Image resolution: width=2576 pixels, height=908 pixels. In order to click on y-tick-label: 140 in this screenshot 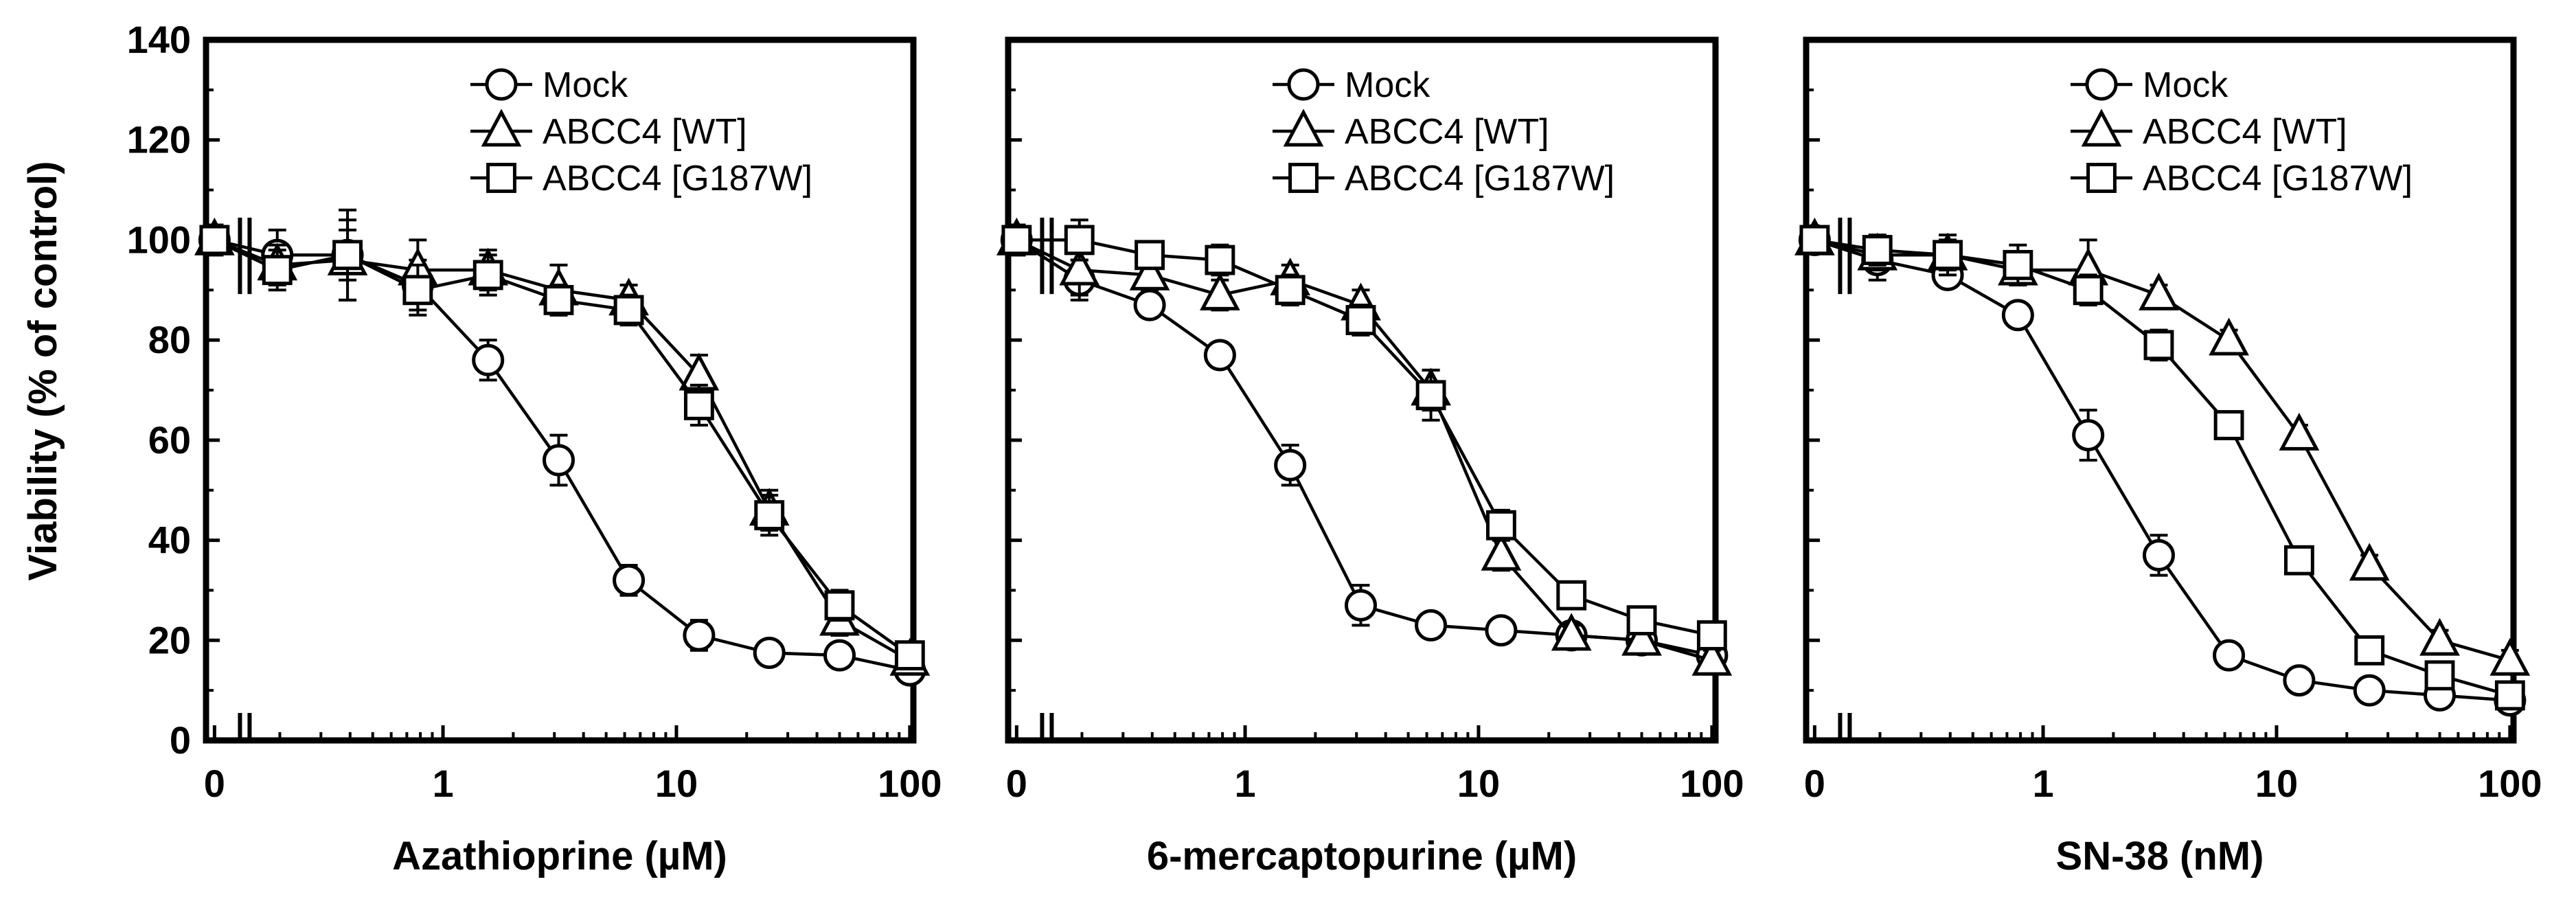, I will do `click(159, 40)`.